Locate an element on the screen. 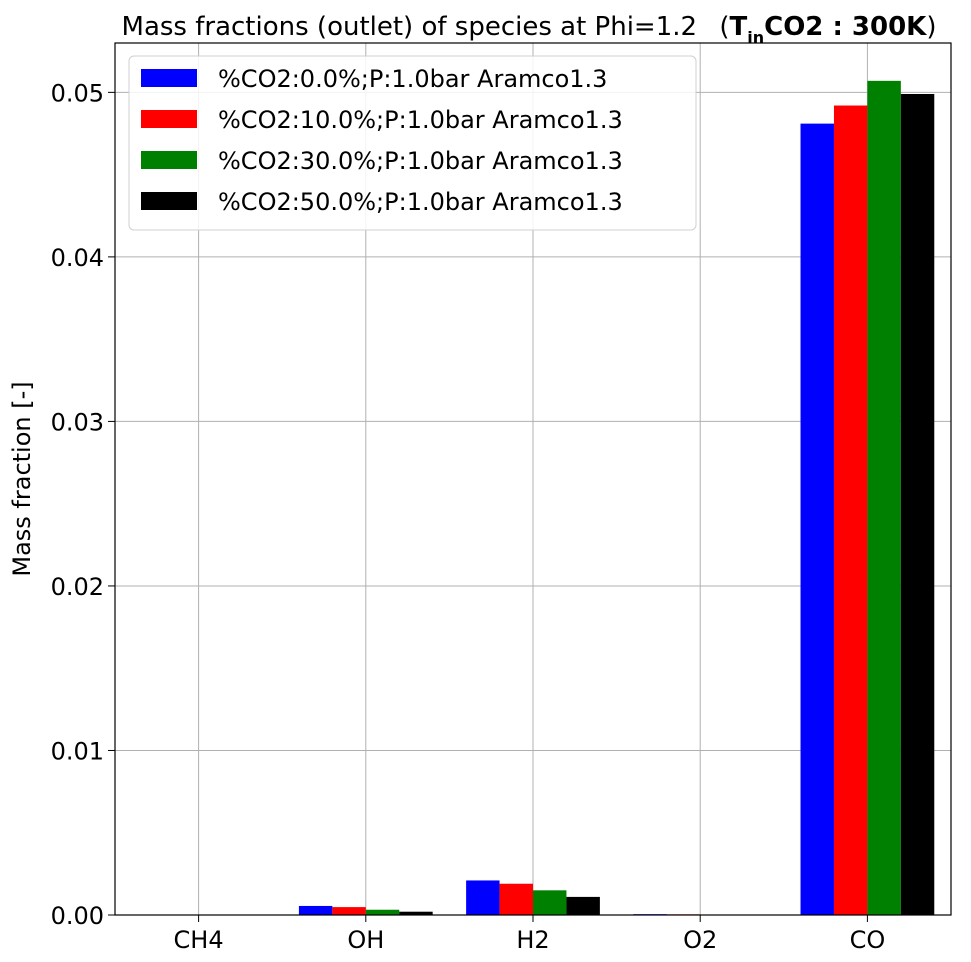  legend-label: %CO2:0.0%;P:1.0bar Aramco1.3 is located at coordinates (412, 79).